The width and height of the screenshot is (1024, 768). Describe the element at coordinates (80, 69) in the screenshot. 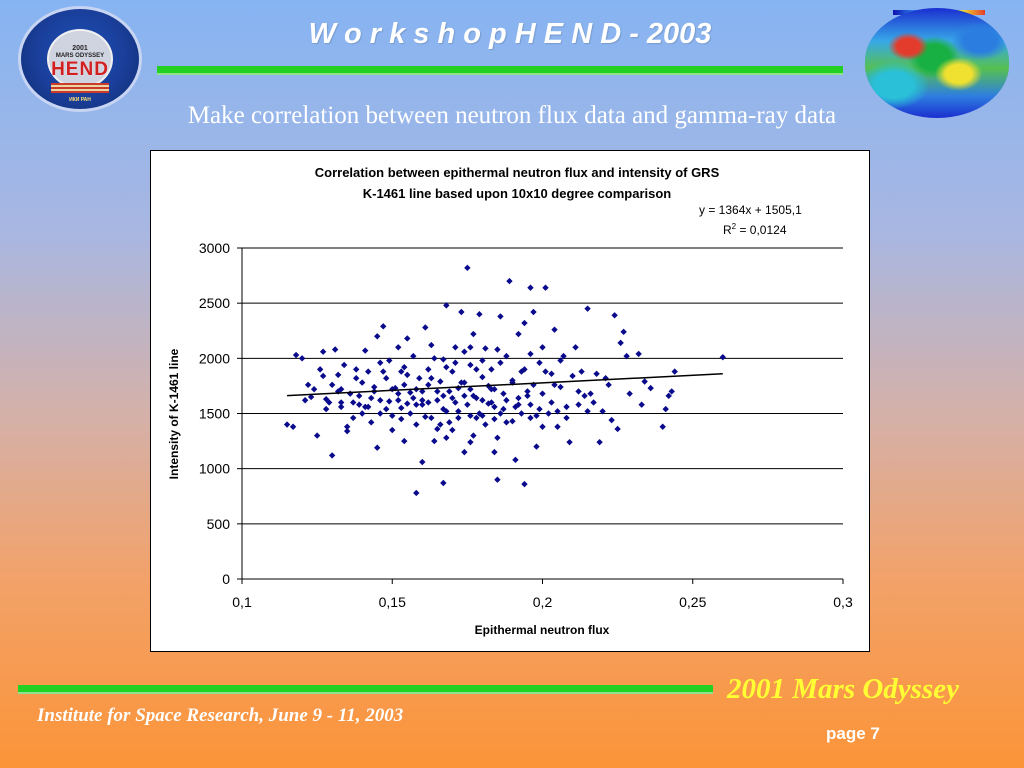

I see `logo-hend: HEND` at that location.